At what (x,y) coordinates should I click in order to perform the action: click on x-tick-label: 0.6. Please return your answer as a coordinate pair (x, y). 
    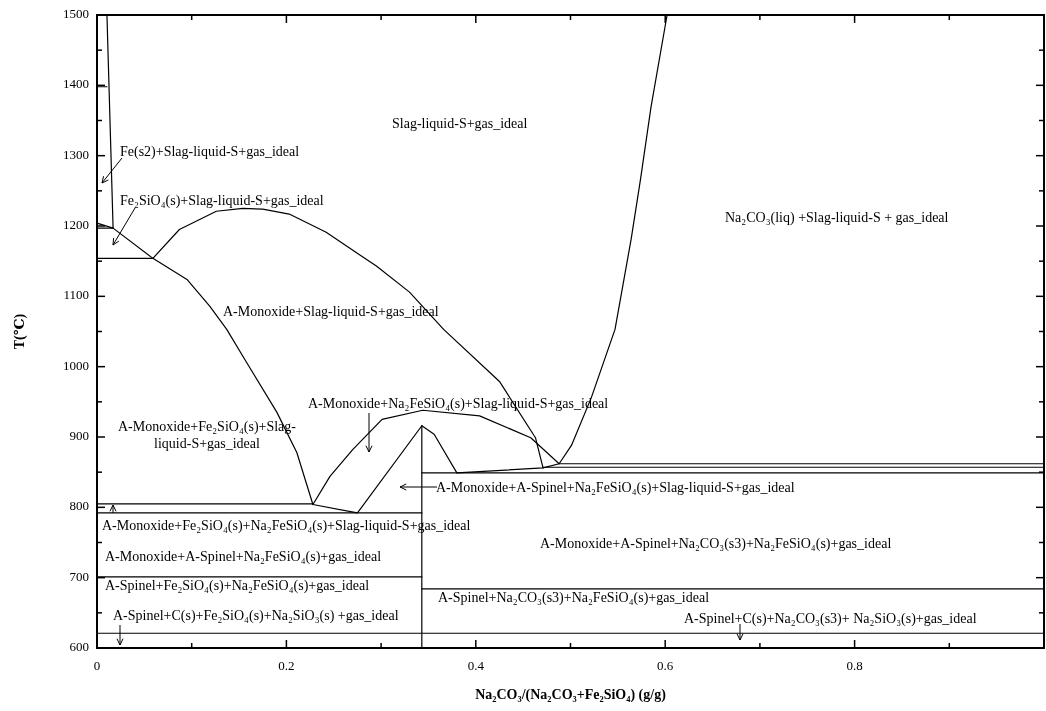
    Looking at the image, I should click on (665, 665).